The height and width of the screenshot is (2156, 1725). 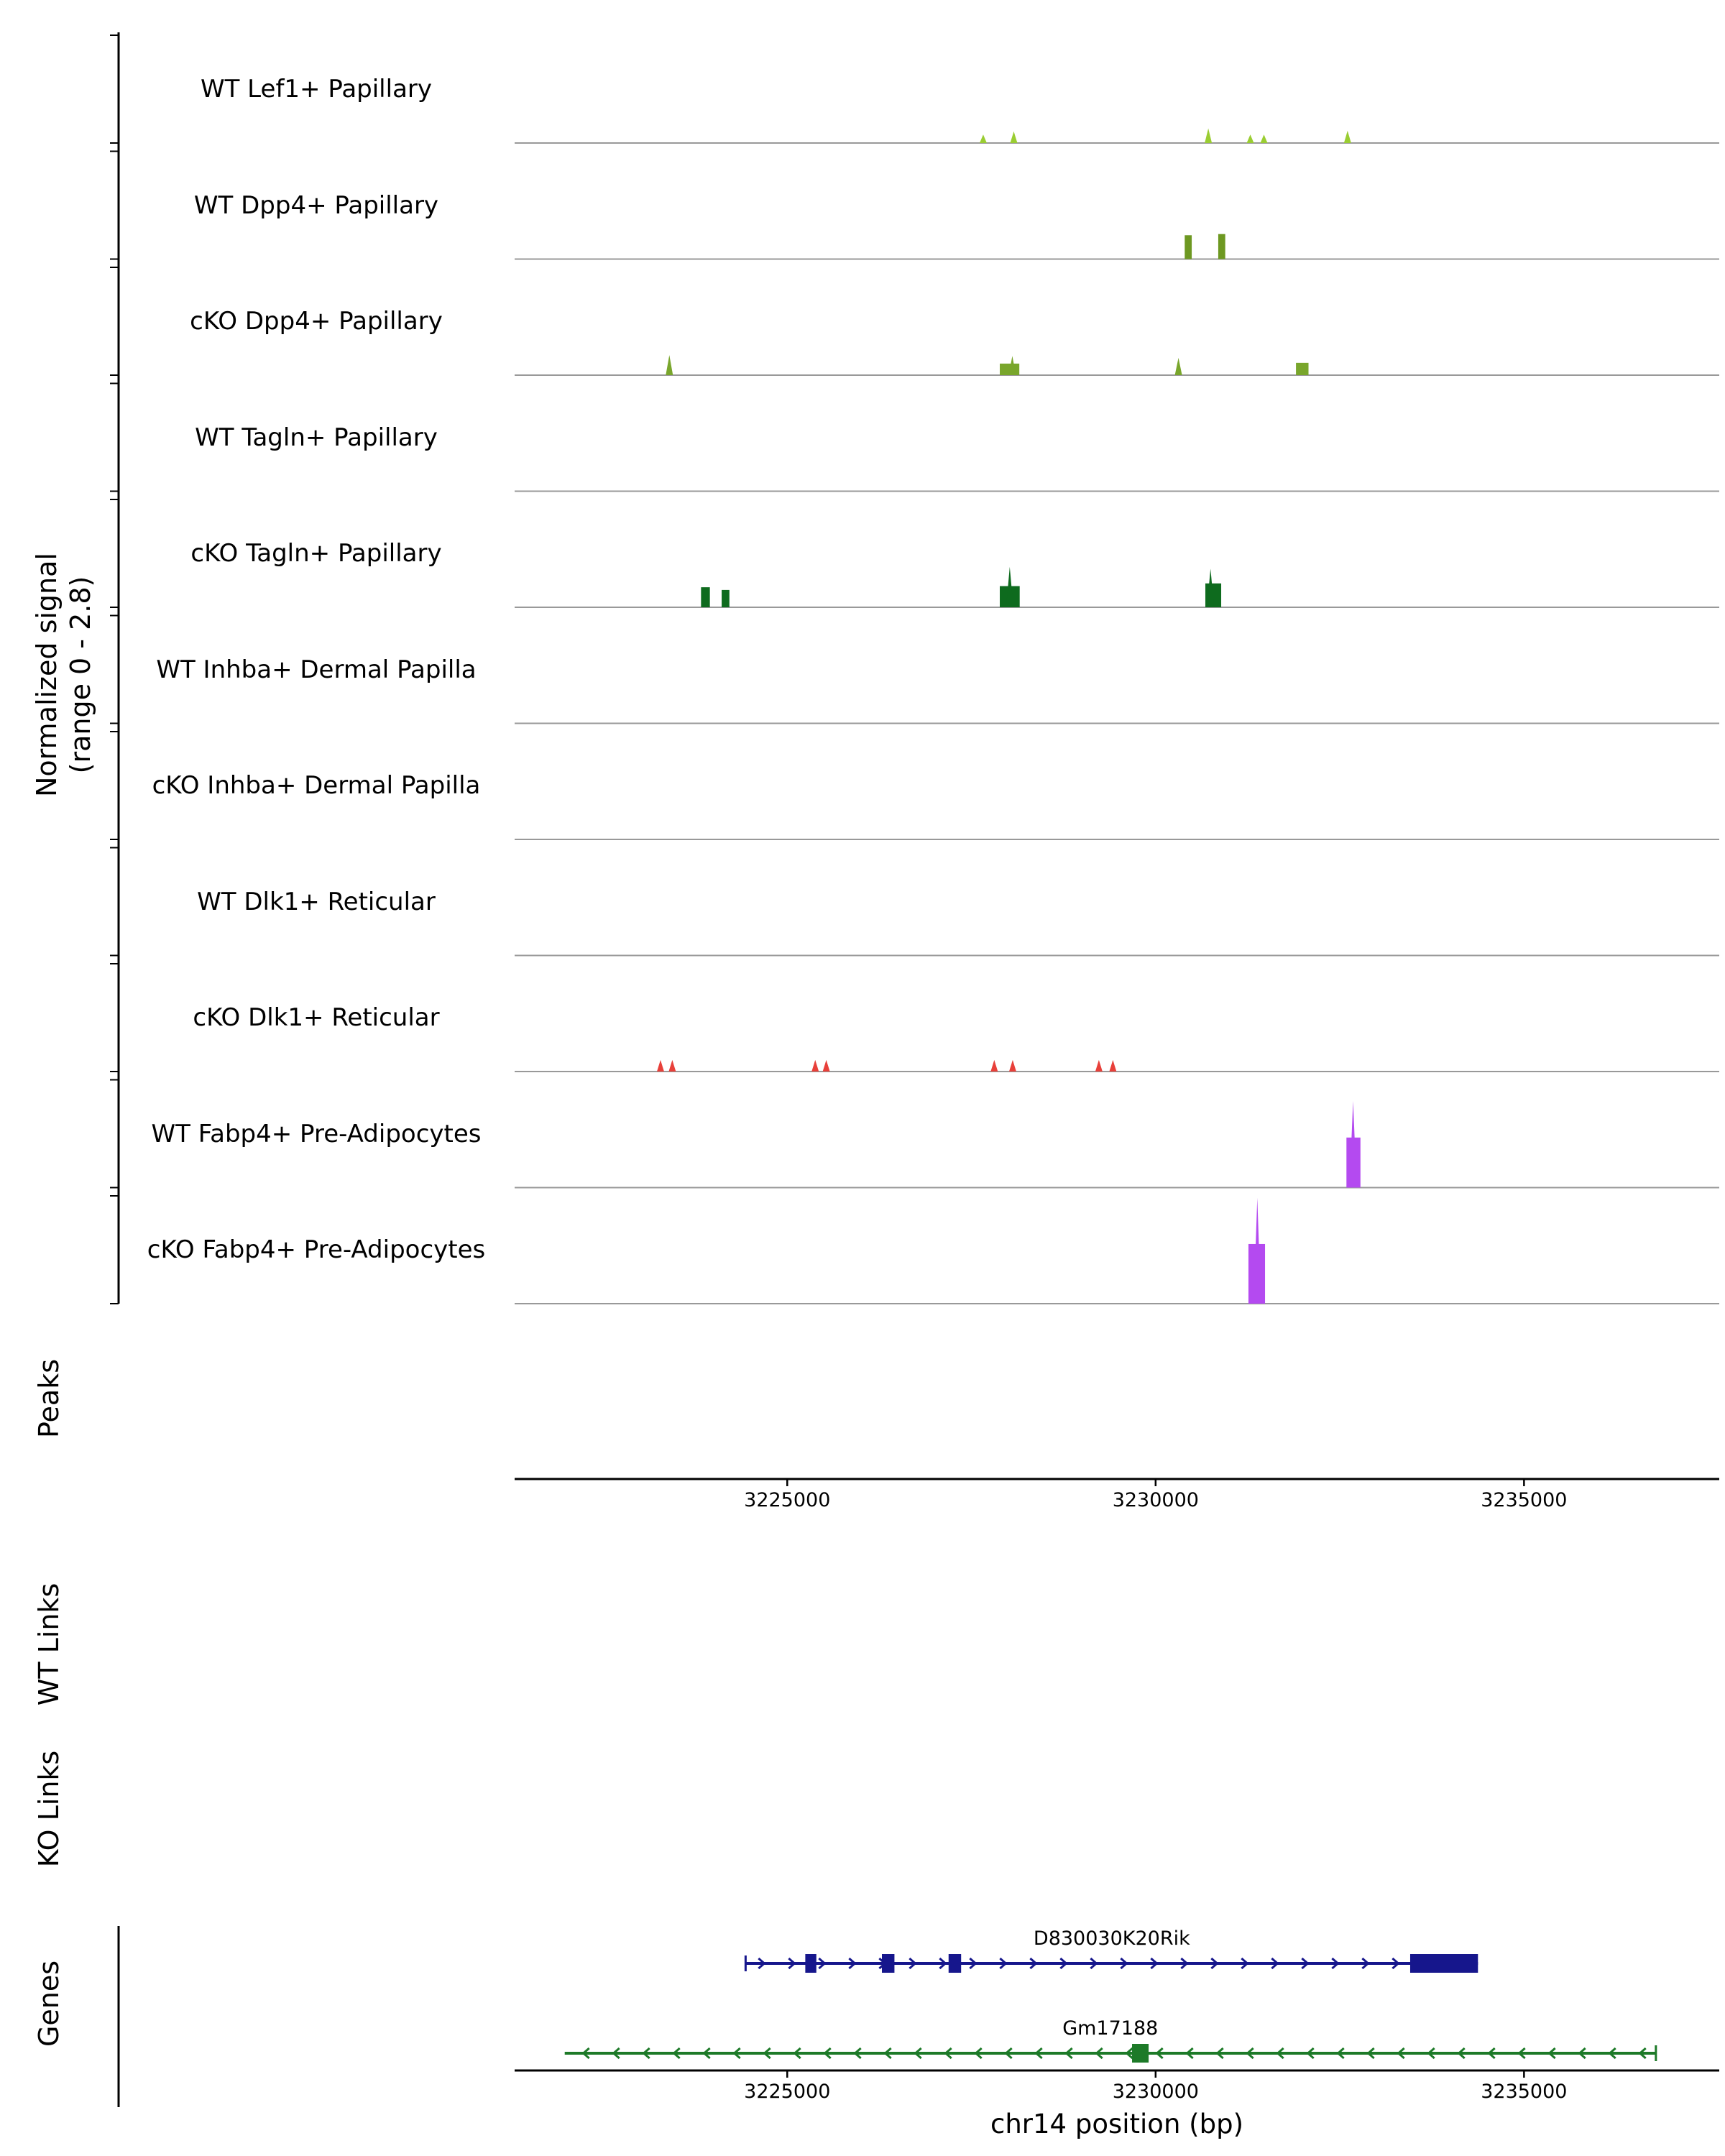 I want to click on section-label-peaks: Peaks, so click(x=49, y=1399).